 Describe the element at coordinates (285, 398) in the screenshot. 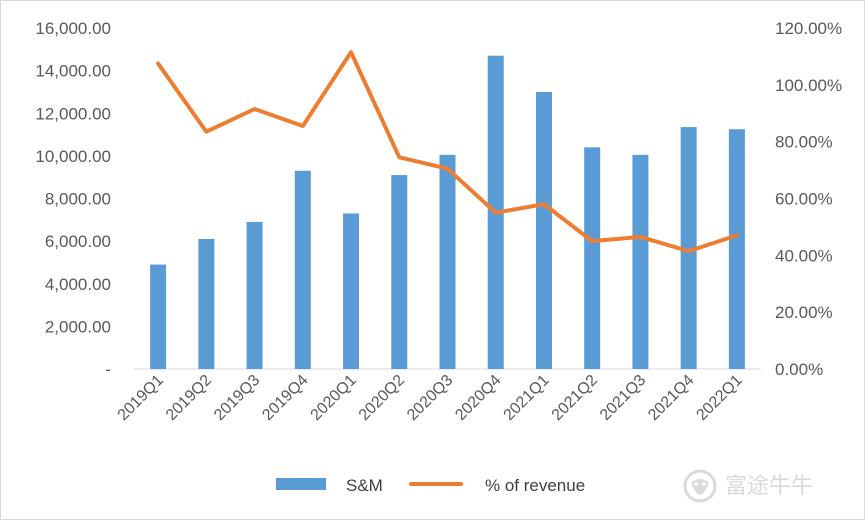

I see `x-tick-label: 2019Q4` at that location.